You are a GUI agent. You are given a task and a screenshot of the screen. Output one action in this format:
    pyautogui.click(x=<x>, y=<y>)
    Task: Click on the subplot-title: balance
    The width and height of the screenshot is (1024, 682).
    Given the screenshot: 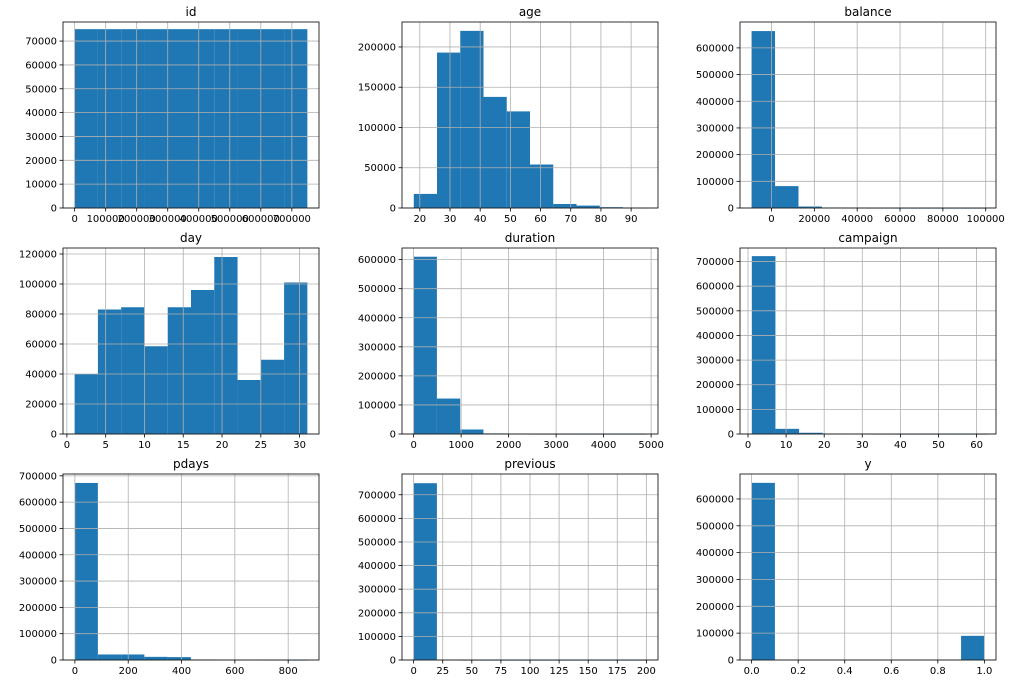 What is the action you would take?
    pyautogui.click(x=867, y=12)
    